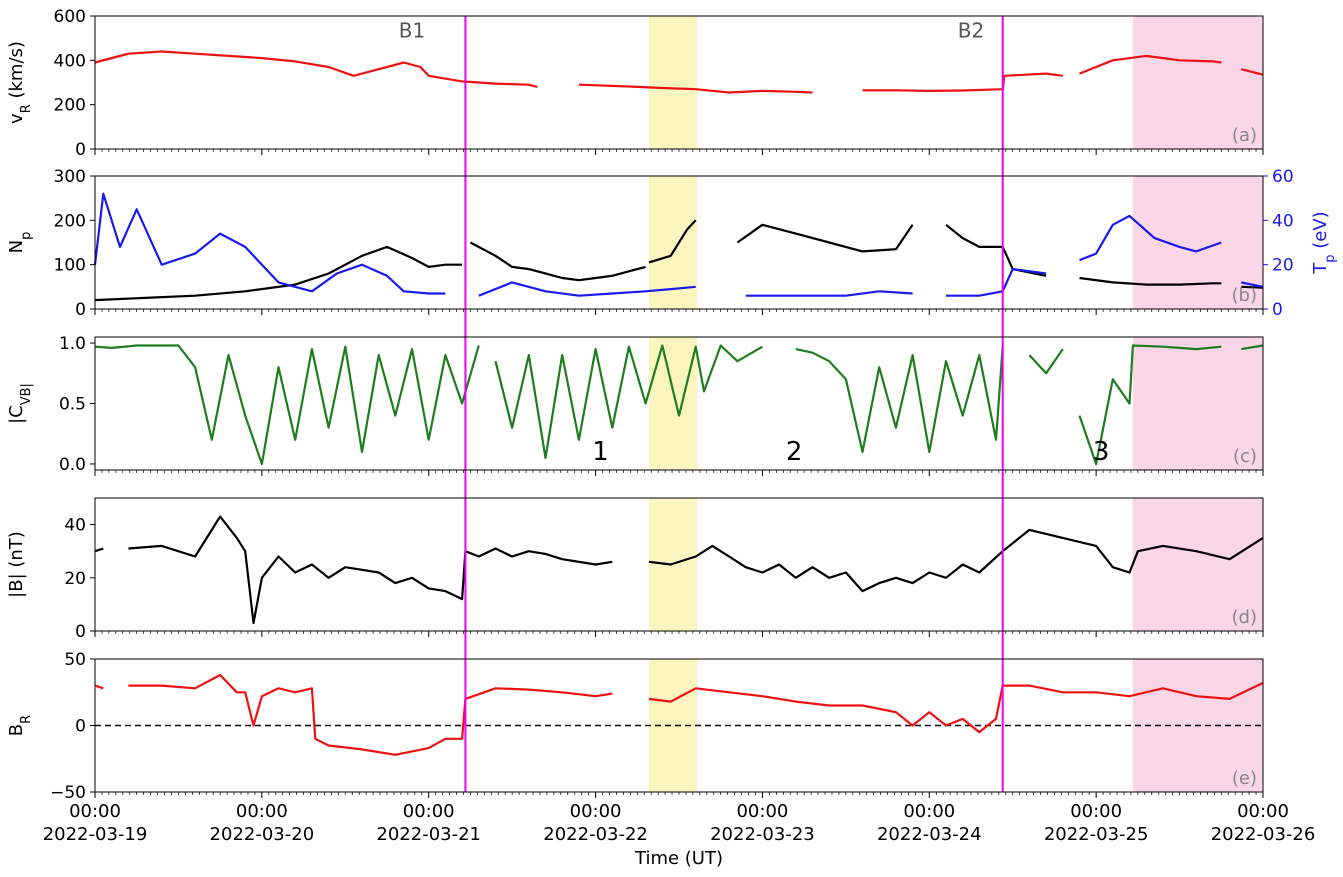 The image size is (1343, 877). Describe the element at coordinates (16, 564) in the screenshot. I see `y-axis-label: |B| (nT)` at that location.